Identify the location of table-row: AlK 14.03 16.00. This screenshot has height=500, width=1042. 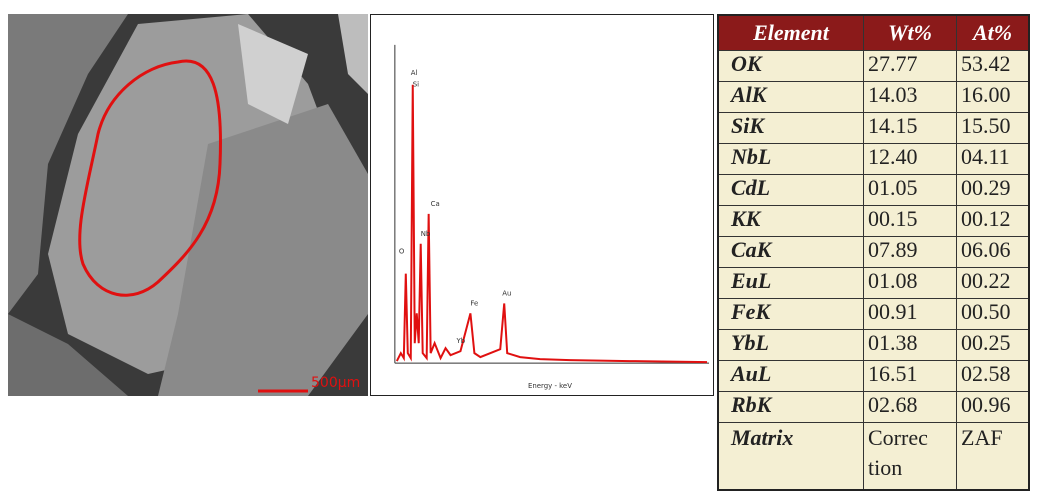
(873, 97).